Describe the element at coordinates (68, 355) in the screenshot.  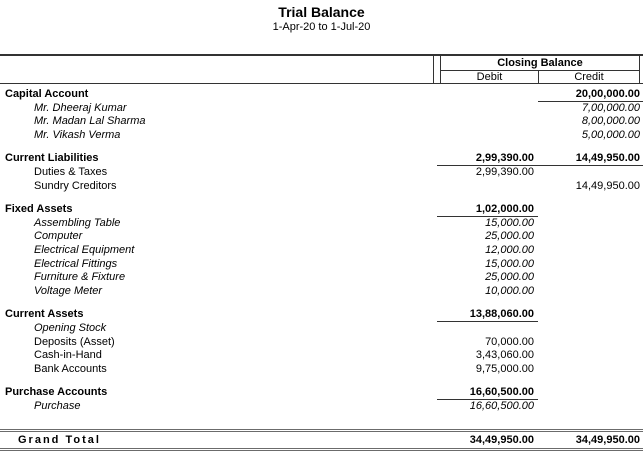
I see `account-label: Cash-in-Hand` at that location.